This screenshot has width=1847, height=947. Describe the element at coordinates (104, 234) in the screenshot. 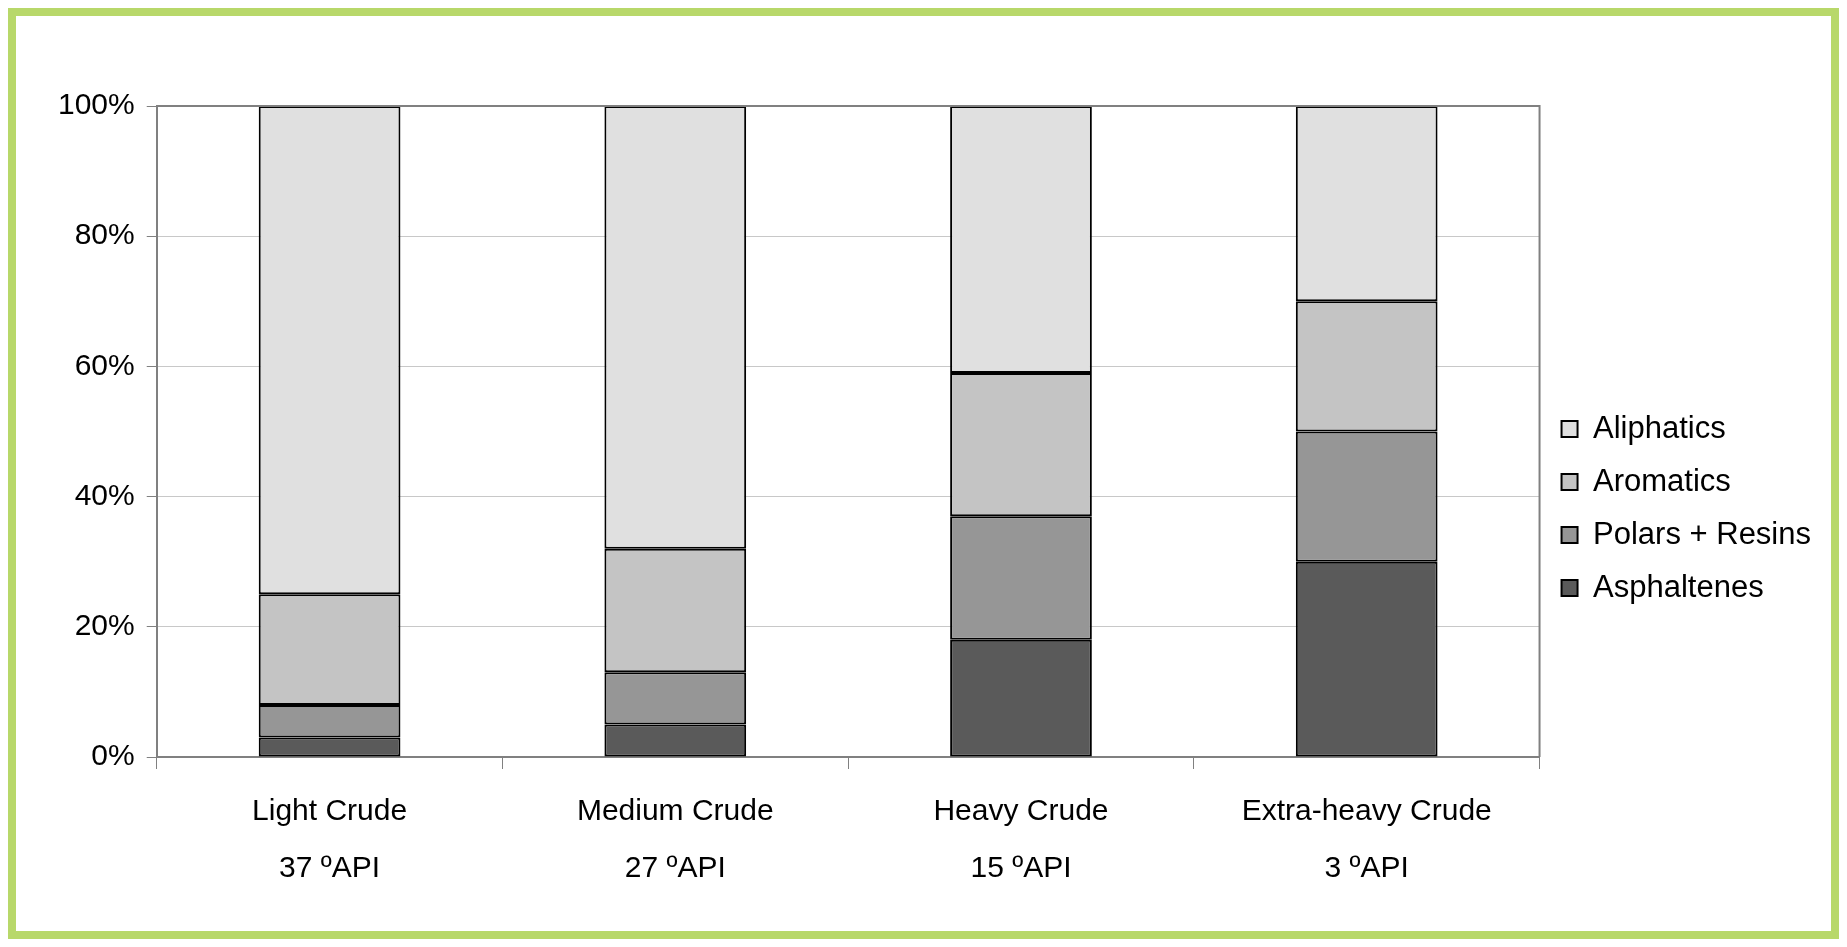

I see `y-tick-label: 80%` at that location.